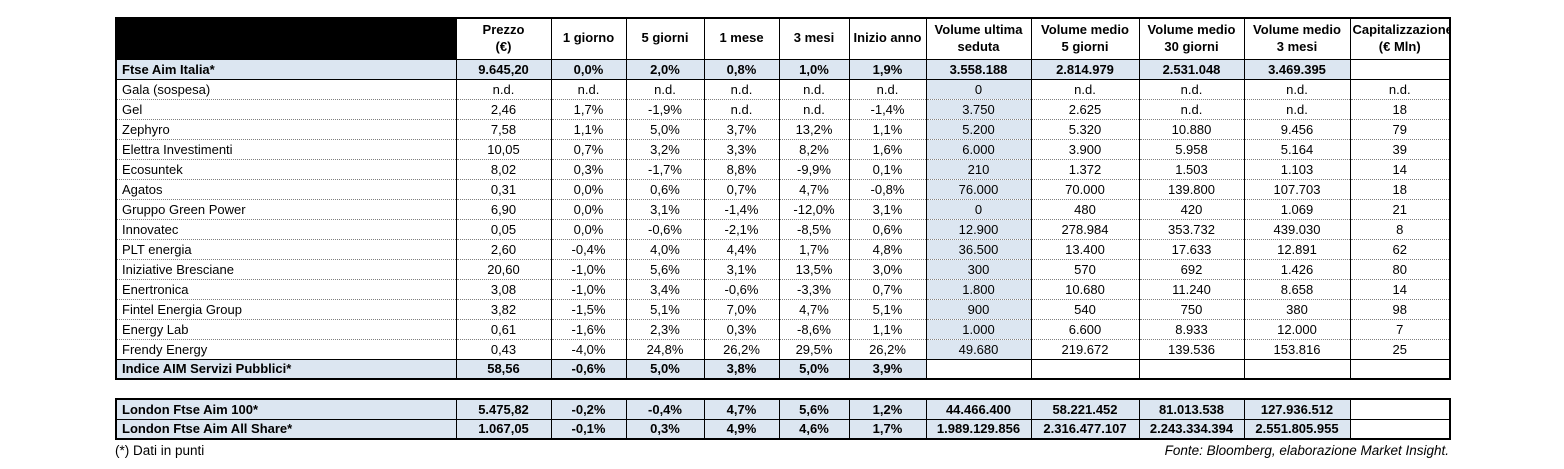  Describe the element at coordinates (1085, 369) in the screenshot. I see `cell-volume-medio-5-giorni` at that location.